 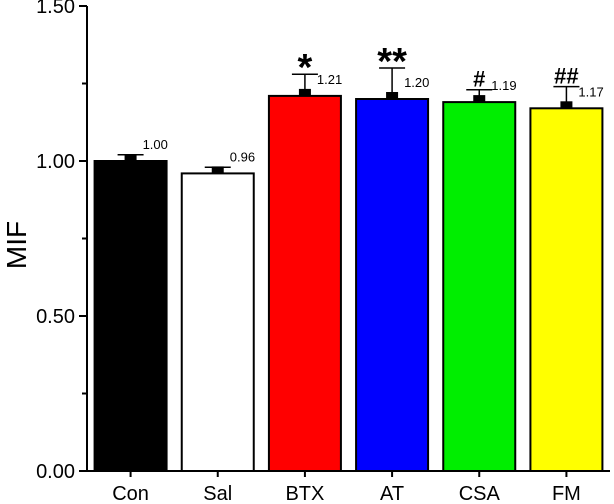 What do you see at coordinates (130, 316) in the screenshot?
I see `bar-con` at bounding box center [130, 316].